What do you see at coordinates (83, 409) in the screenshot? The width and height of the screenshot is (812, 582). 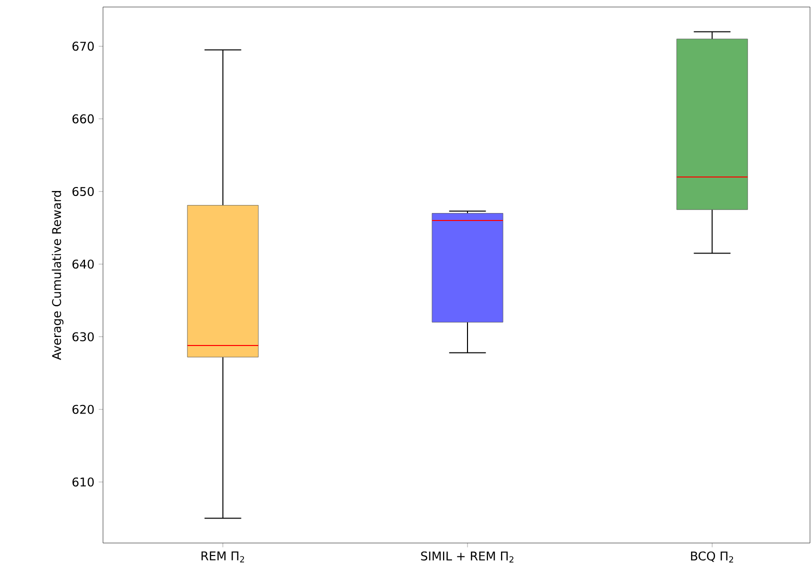 I see `y-tick-label: 620` at bounding box center [83, 409].